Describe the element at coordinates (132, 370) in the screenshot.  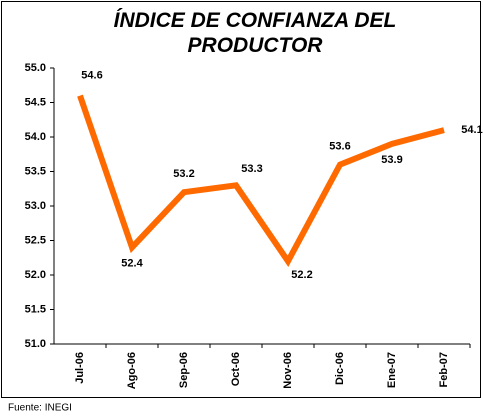
I see `x-tick-label: Ago-06` at that location.